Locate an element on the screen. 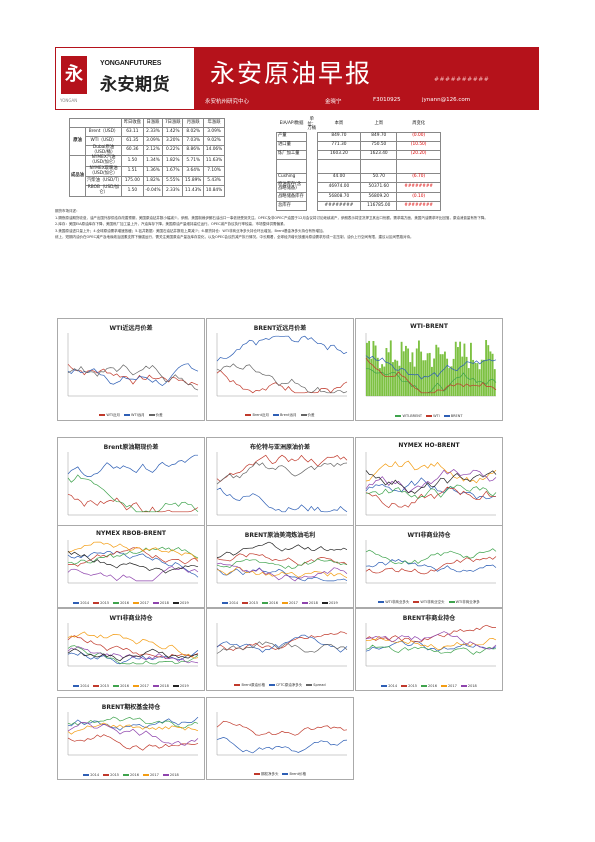 The image size is (595, 842). eia-row is located at coordinates (358, 166).